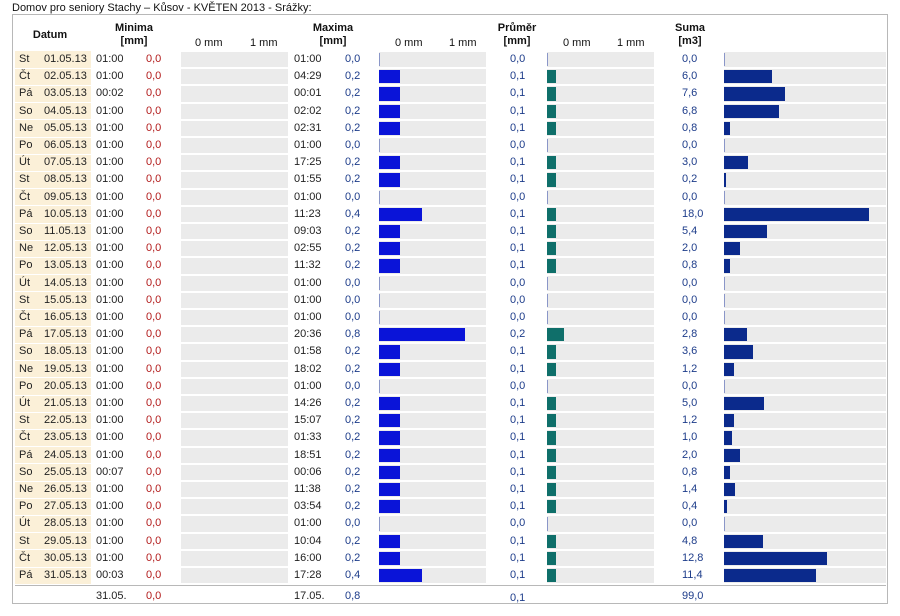  Describe the element at coordinates (307, 265) in the screenshot. I see `max-time-cell: 11:32` at that location.